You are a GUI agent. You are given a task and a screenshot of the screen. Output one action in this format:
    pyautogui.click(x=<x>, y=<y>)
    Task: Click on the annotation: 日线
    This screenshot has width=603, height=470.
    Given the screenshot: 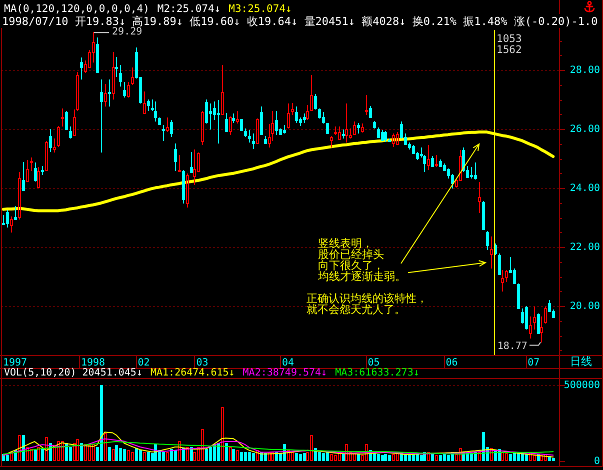 What is the action you would take?
    pyautogui.click(x=581, y=361)
    